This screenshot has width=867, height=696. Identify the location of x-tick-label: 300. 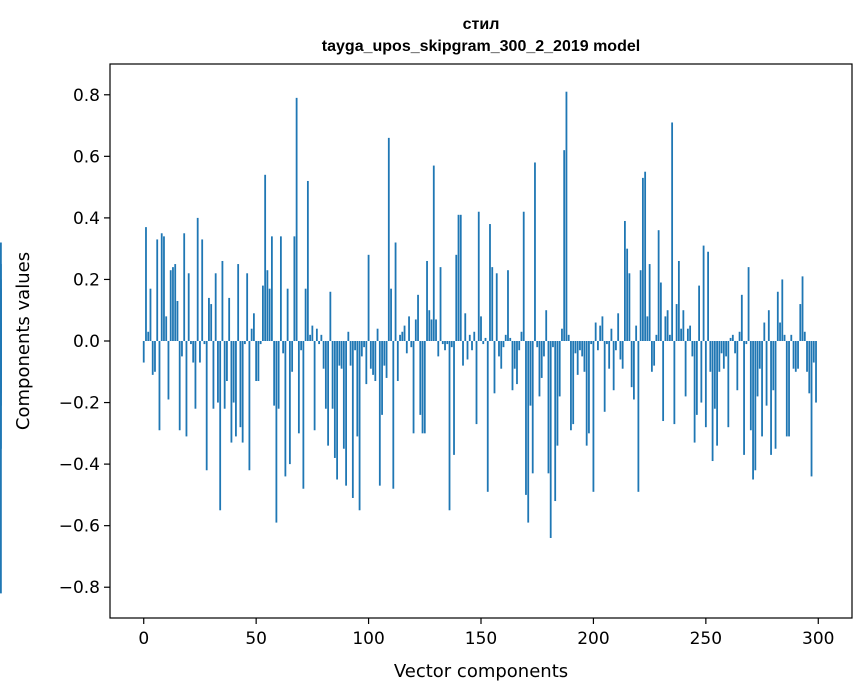
(818, 639).